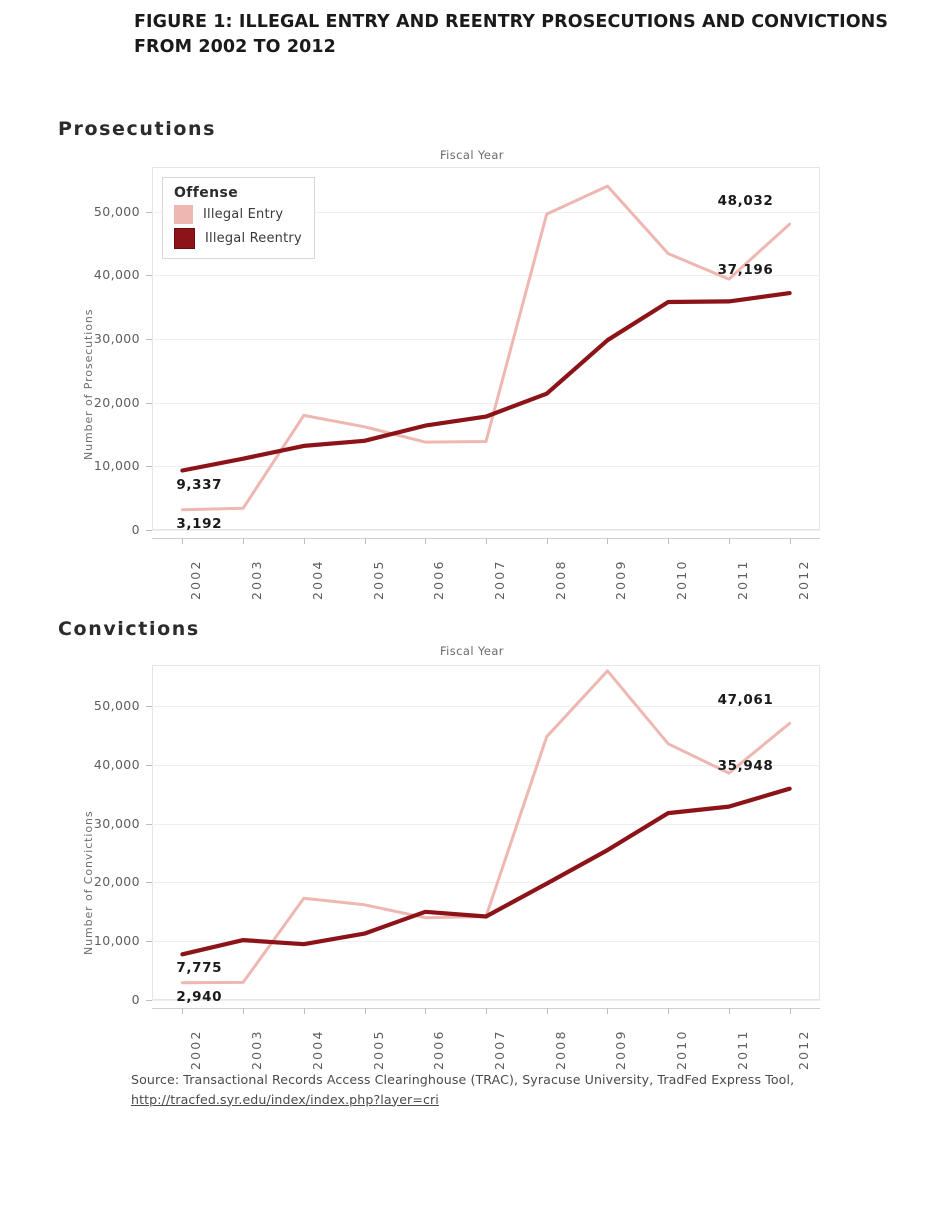 This screenshot has width=946, height=1215. What do you see at coordinates (745, 270) in the screenshot?
I see `end-value-illegal-reentry: 37,196` at bounding box center [745, 270].